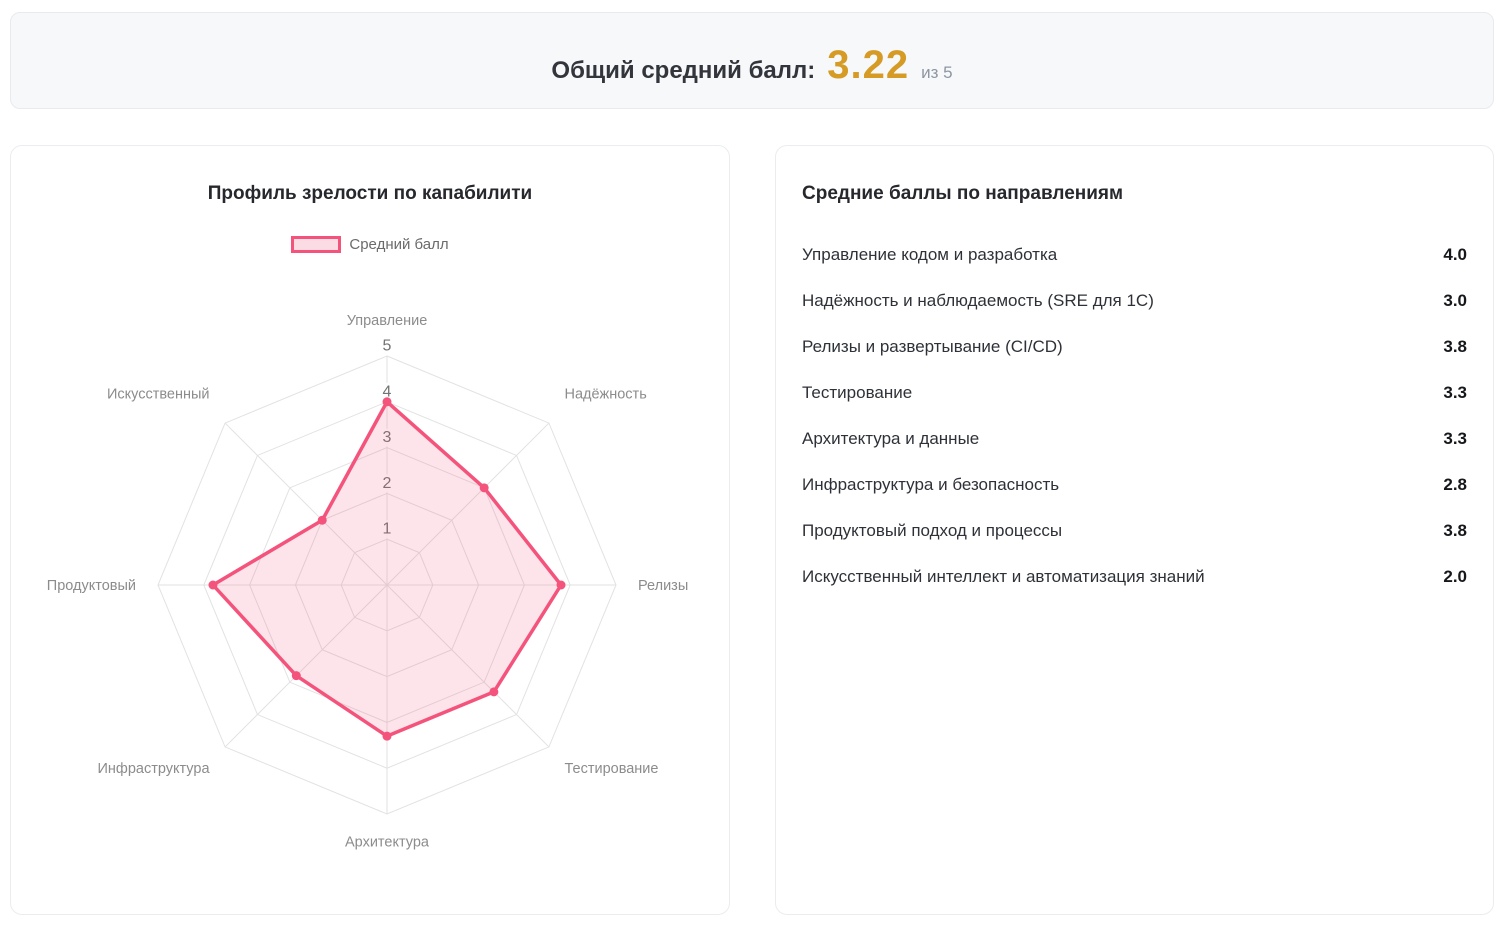 The image size is (1510, 934). What do you see at coordinates (1455, 254) in the screenshot?
I see `score-row-value: 4.0` at bounding box center [1455, 254].